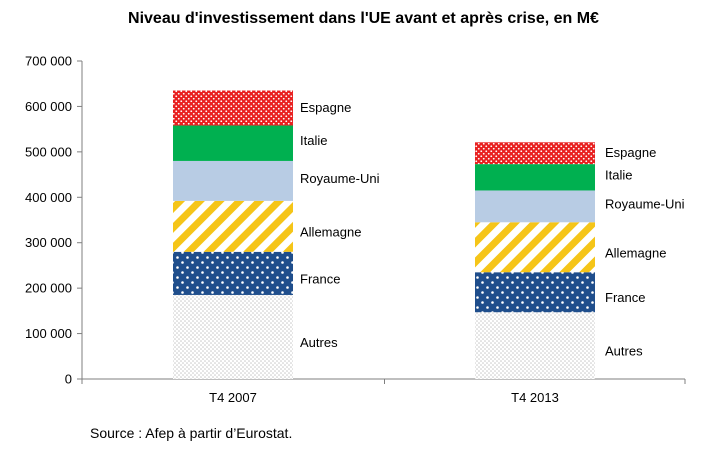  I want to click on y-tick-label: 300 000, so click(48, 242).